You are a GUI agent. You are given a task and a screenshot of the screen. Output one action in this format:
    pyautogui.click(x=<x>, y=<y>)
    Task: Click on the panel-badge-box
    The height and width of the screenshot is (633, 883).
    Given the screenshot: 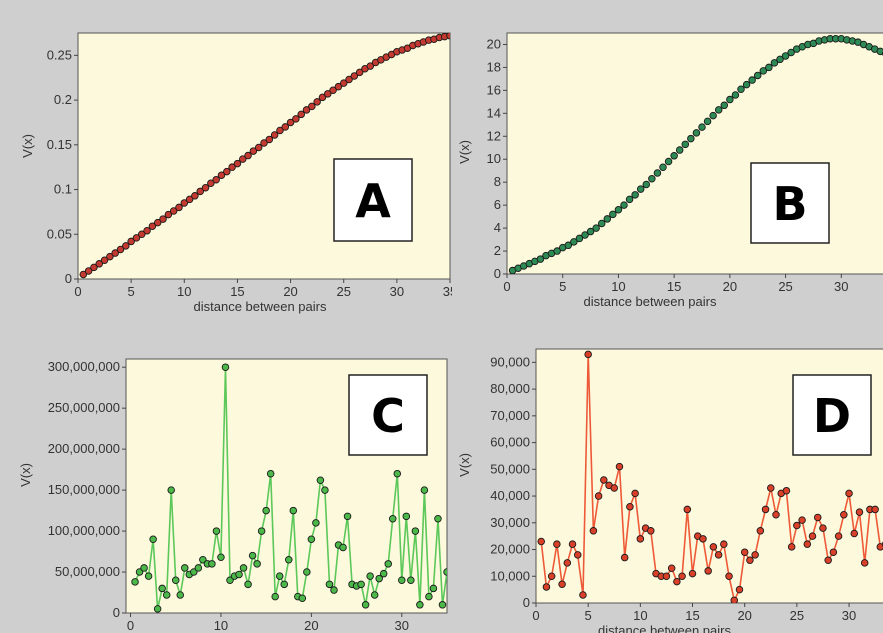 What is the action you would take?
    pyautogui.click(x=373, y=200)
    